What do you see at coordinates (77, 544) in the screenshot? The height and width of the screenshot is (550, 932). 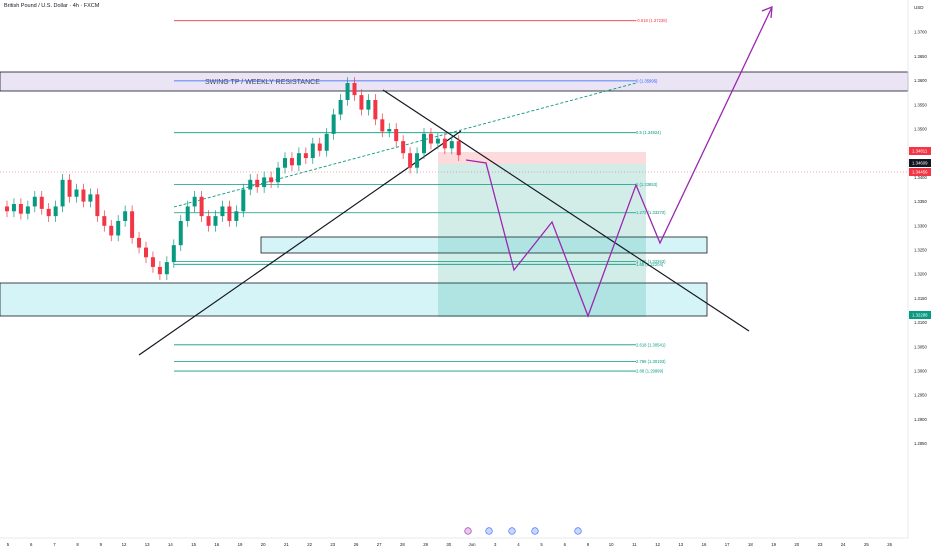 I see `x-tick-label: 8` at bounding box center [77, 544].